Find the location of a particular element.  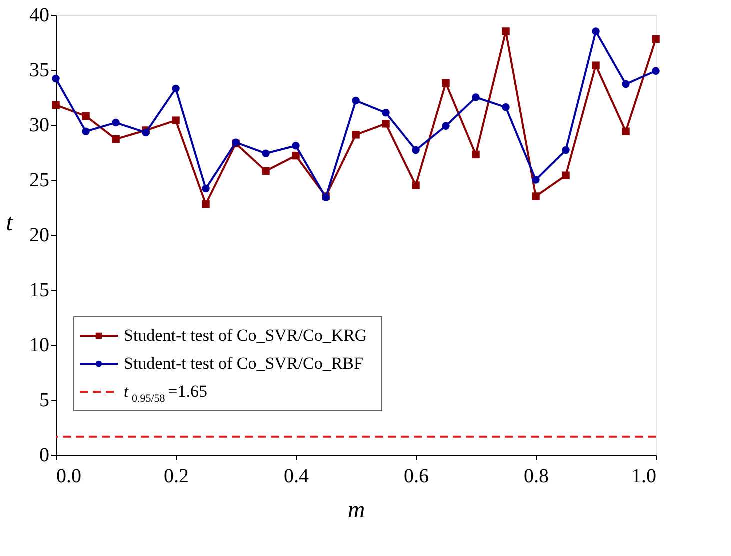

y-tick-label: 15 is located at coordinates (40, 291).